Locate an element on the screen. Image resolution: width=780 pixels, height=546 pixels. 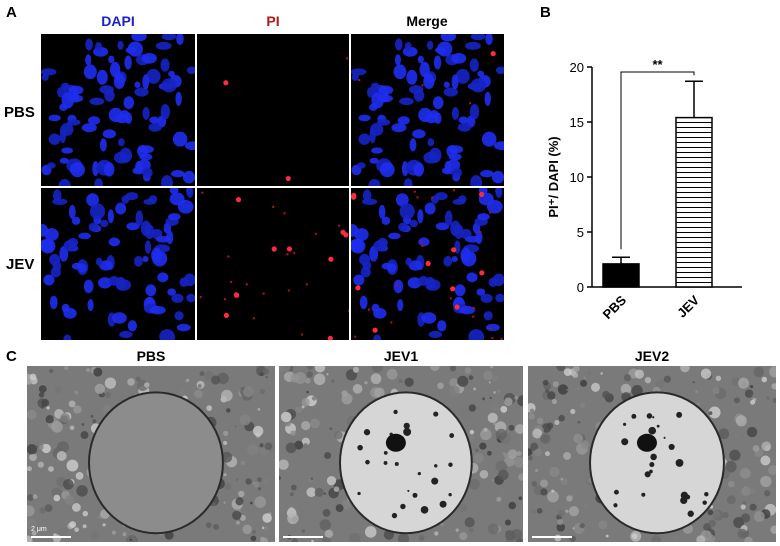
tile-pi-pbs is located at coordinates (273, 110).